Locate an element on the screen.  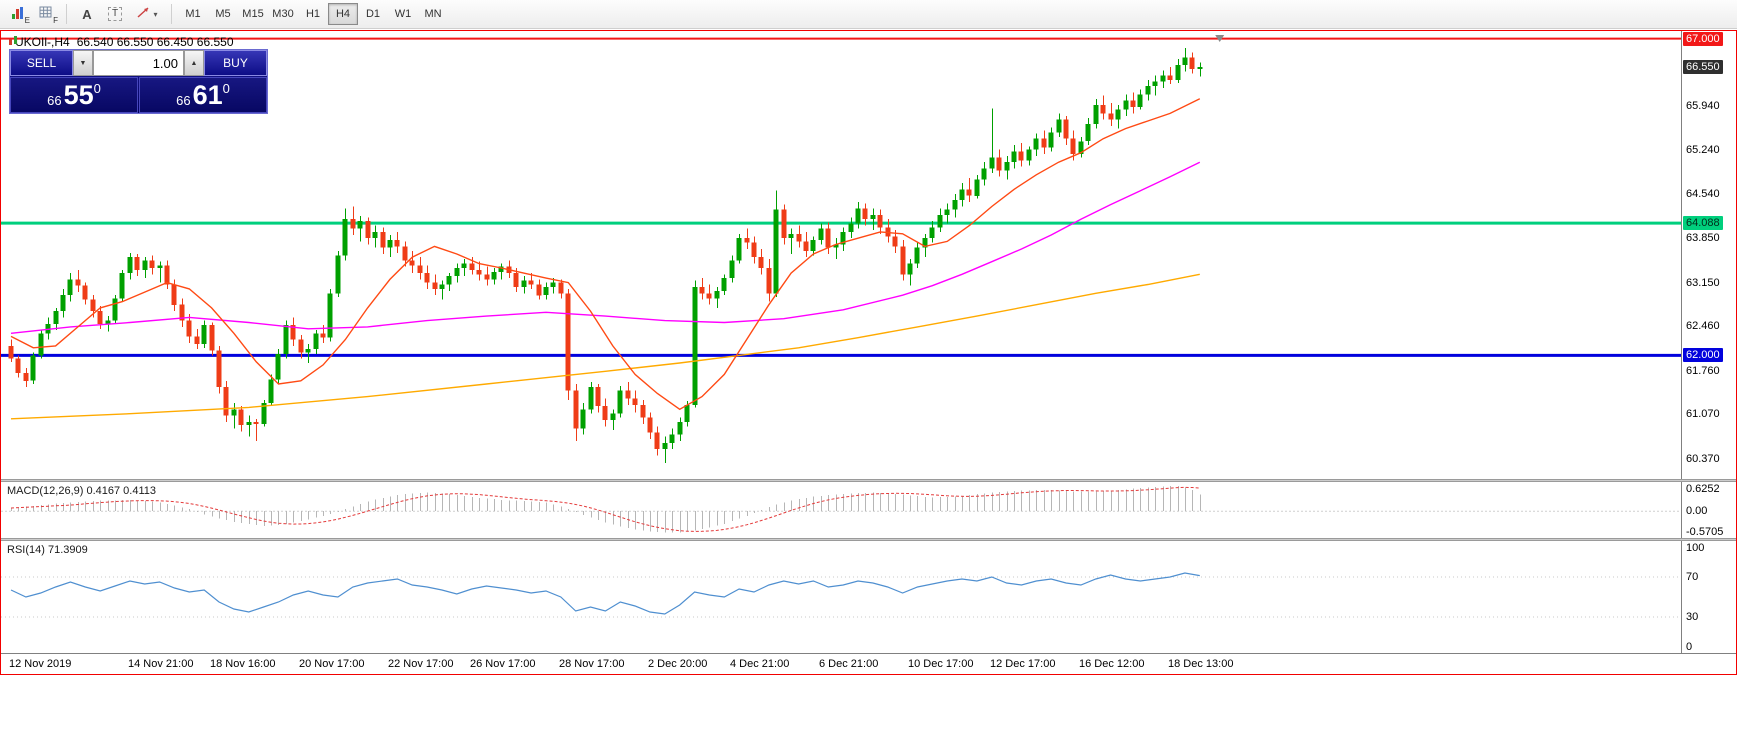
price-axis-label: 63.850 is located at coordinates (1703, 238).